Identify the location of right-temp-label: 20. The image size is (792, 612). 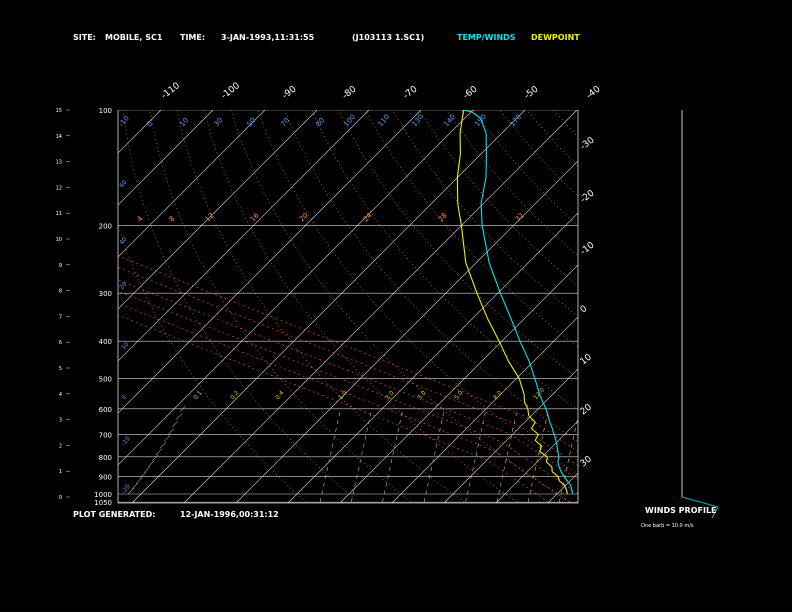
(586, 409).